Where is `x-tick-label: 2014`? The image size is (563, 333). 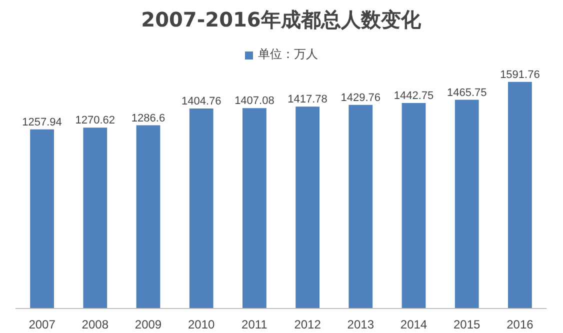 x-tick-label: 2014 is located at coordinates (414, 325).